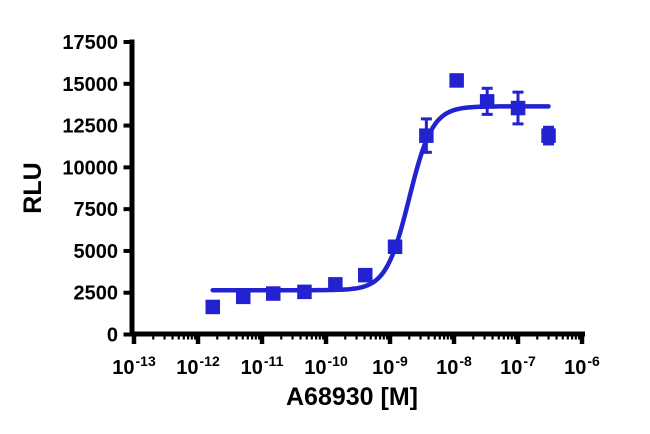 The width and height of the screenshot is (650, 434). Describe the element at coordinates (390, 366) in the screenshot. I see `x-tick-label: 10⁻⁹` at that location.